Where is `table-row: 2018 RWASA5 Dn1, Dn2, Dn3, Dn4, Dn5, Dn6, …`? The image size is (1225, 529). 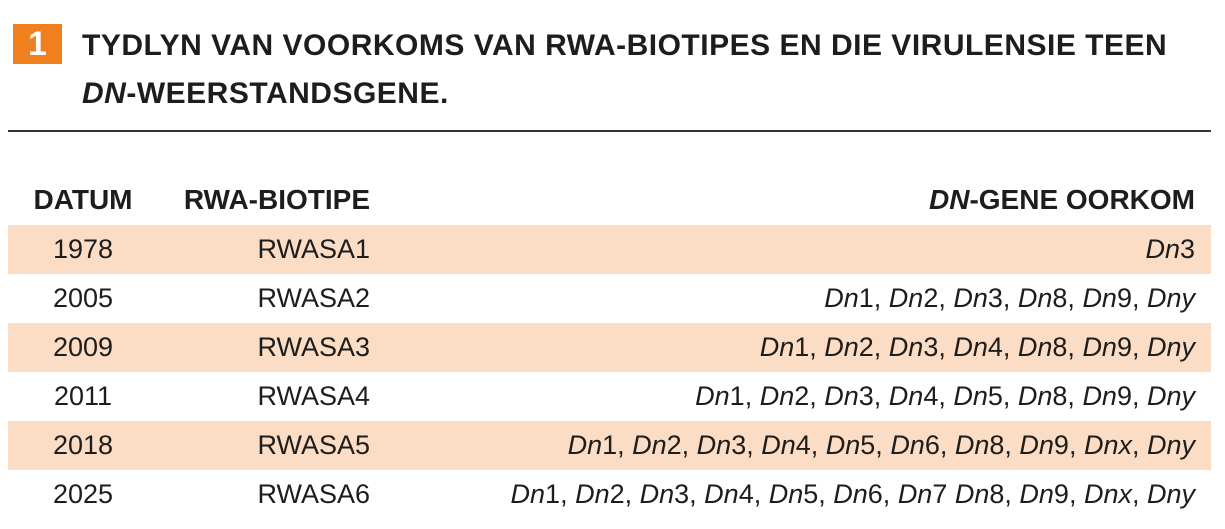
table-row: 2018 RWASA5 Dn1, Dn2, Dn3, Dn4, Dn5, Dn6, … is located at coordinates (609, 445).